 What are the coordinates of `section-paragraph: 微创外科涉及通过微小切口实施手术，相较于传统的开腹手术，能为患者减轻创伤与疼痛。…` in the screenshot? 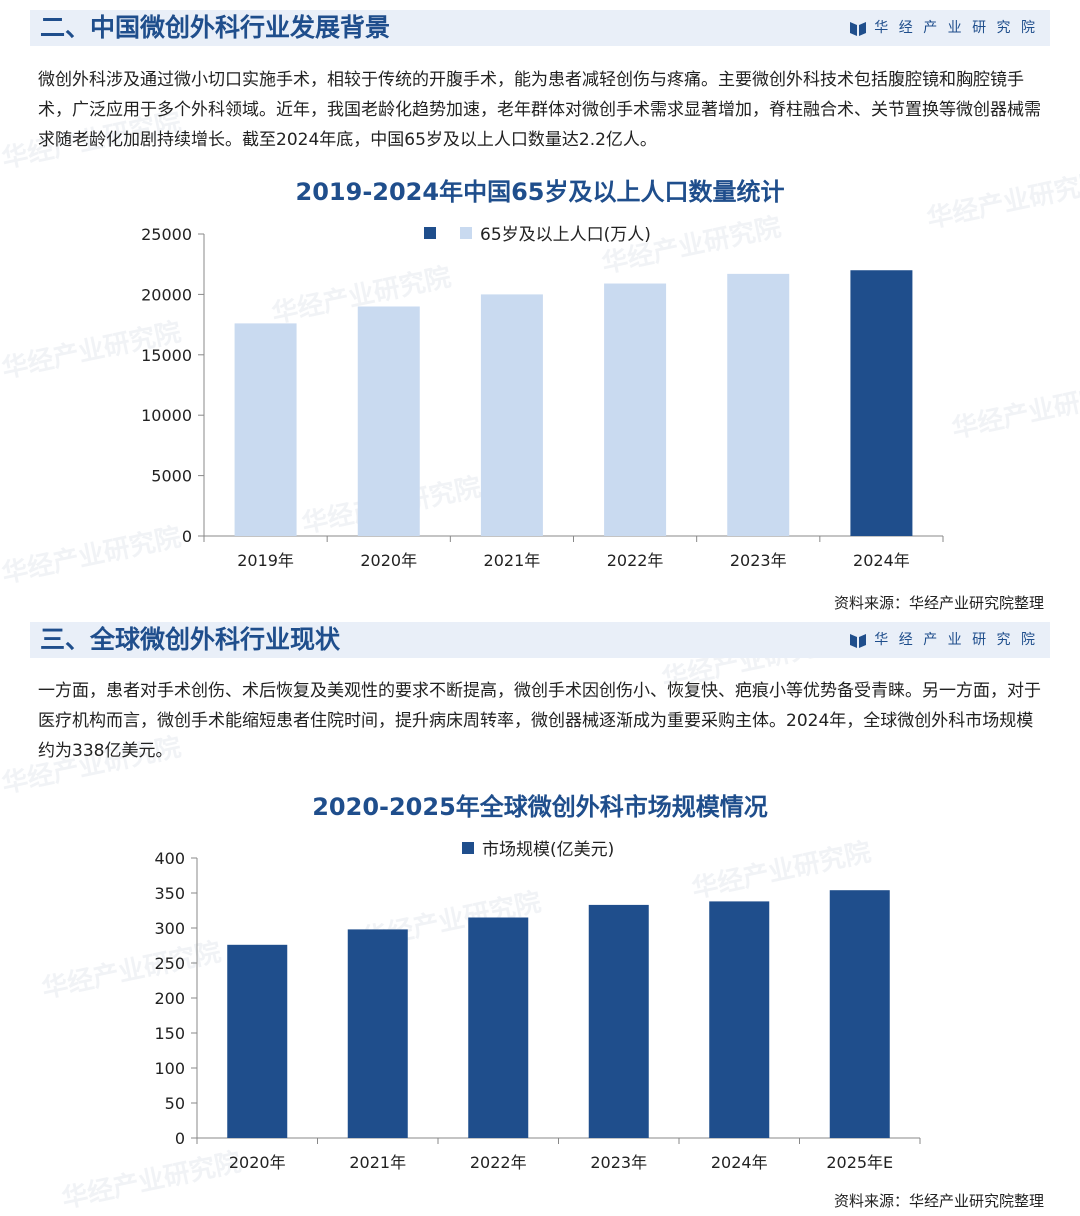 It's located at (539, 110).